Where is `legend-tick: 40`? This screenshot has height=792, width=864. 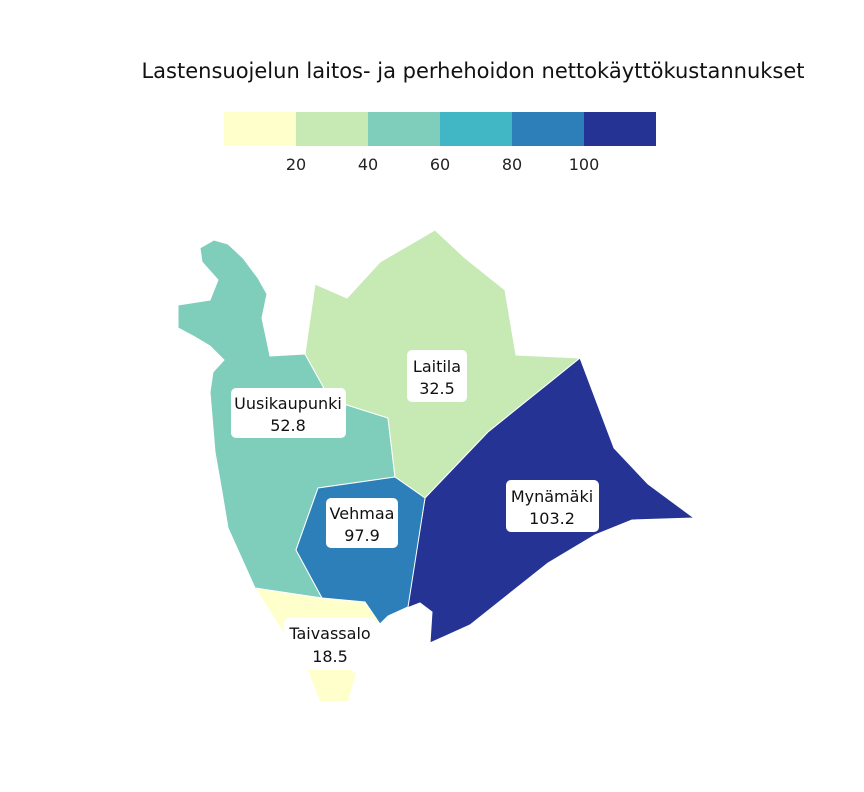 legend-tick: 40 is located at coordinates (368, 164).